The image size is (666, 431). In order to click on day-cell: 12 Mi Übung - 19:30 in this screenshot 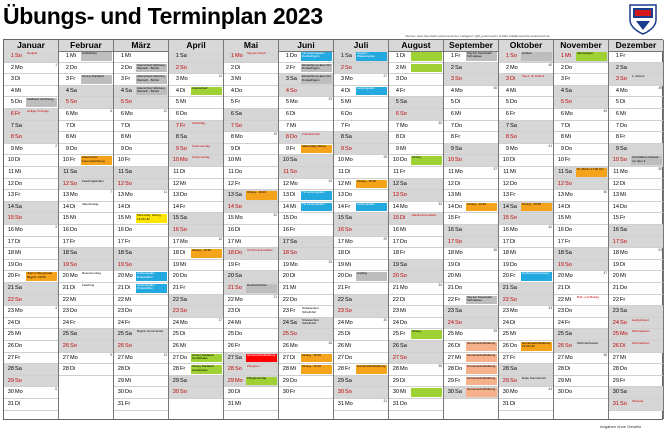, I will do `click(361, 185)`.